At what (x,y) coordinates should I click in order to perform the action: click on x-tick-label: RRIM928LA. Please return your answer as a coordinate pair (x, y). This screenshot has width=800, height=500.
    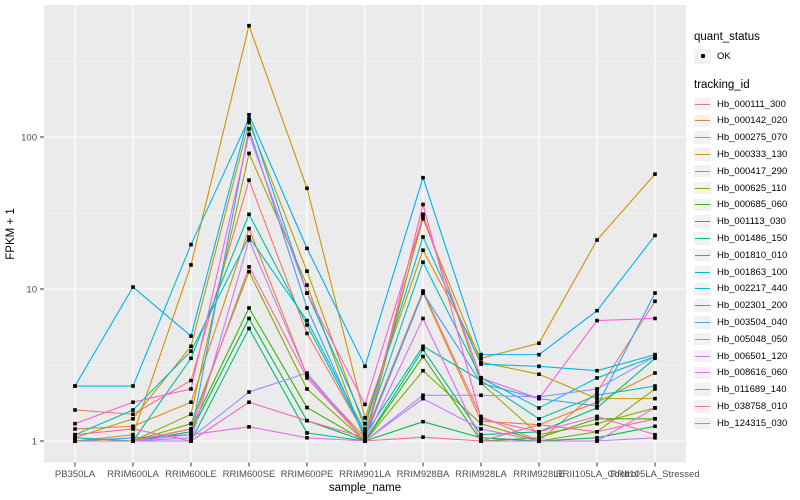
    Looking at the image, I should click on (481, 474).